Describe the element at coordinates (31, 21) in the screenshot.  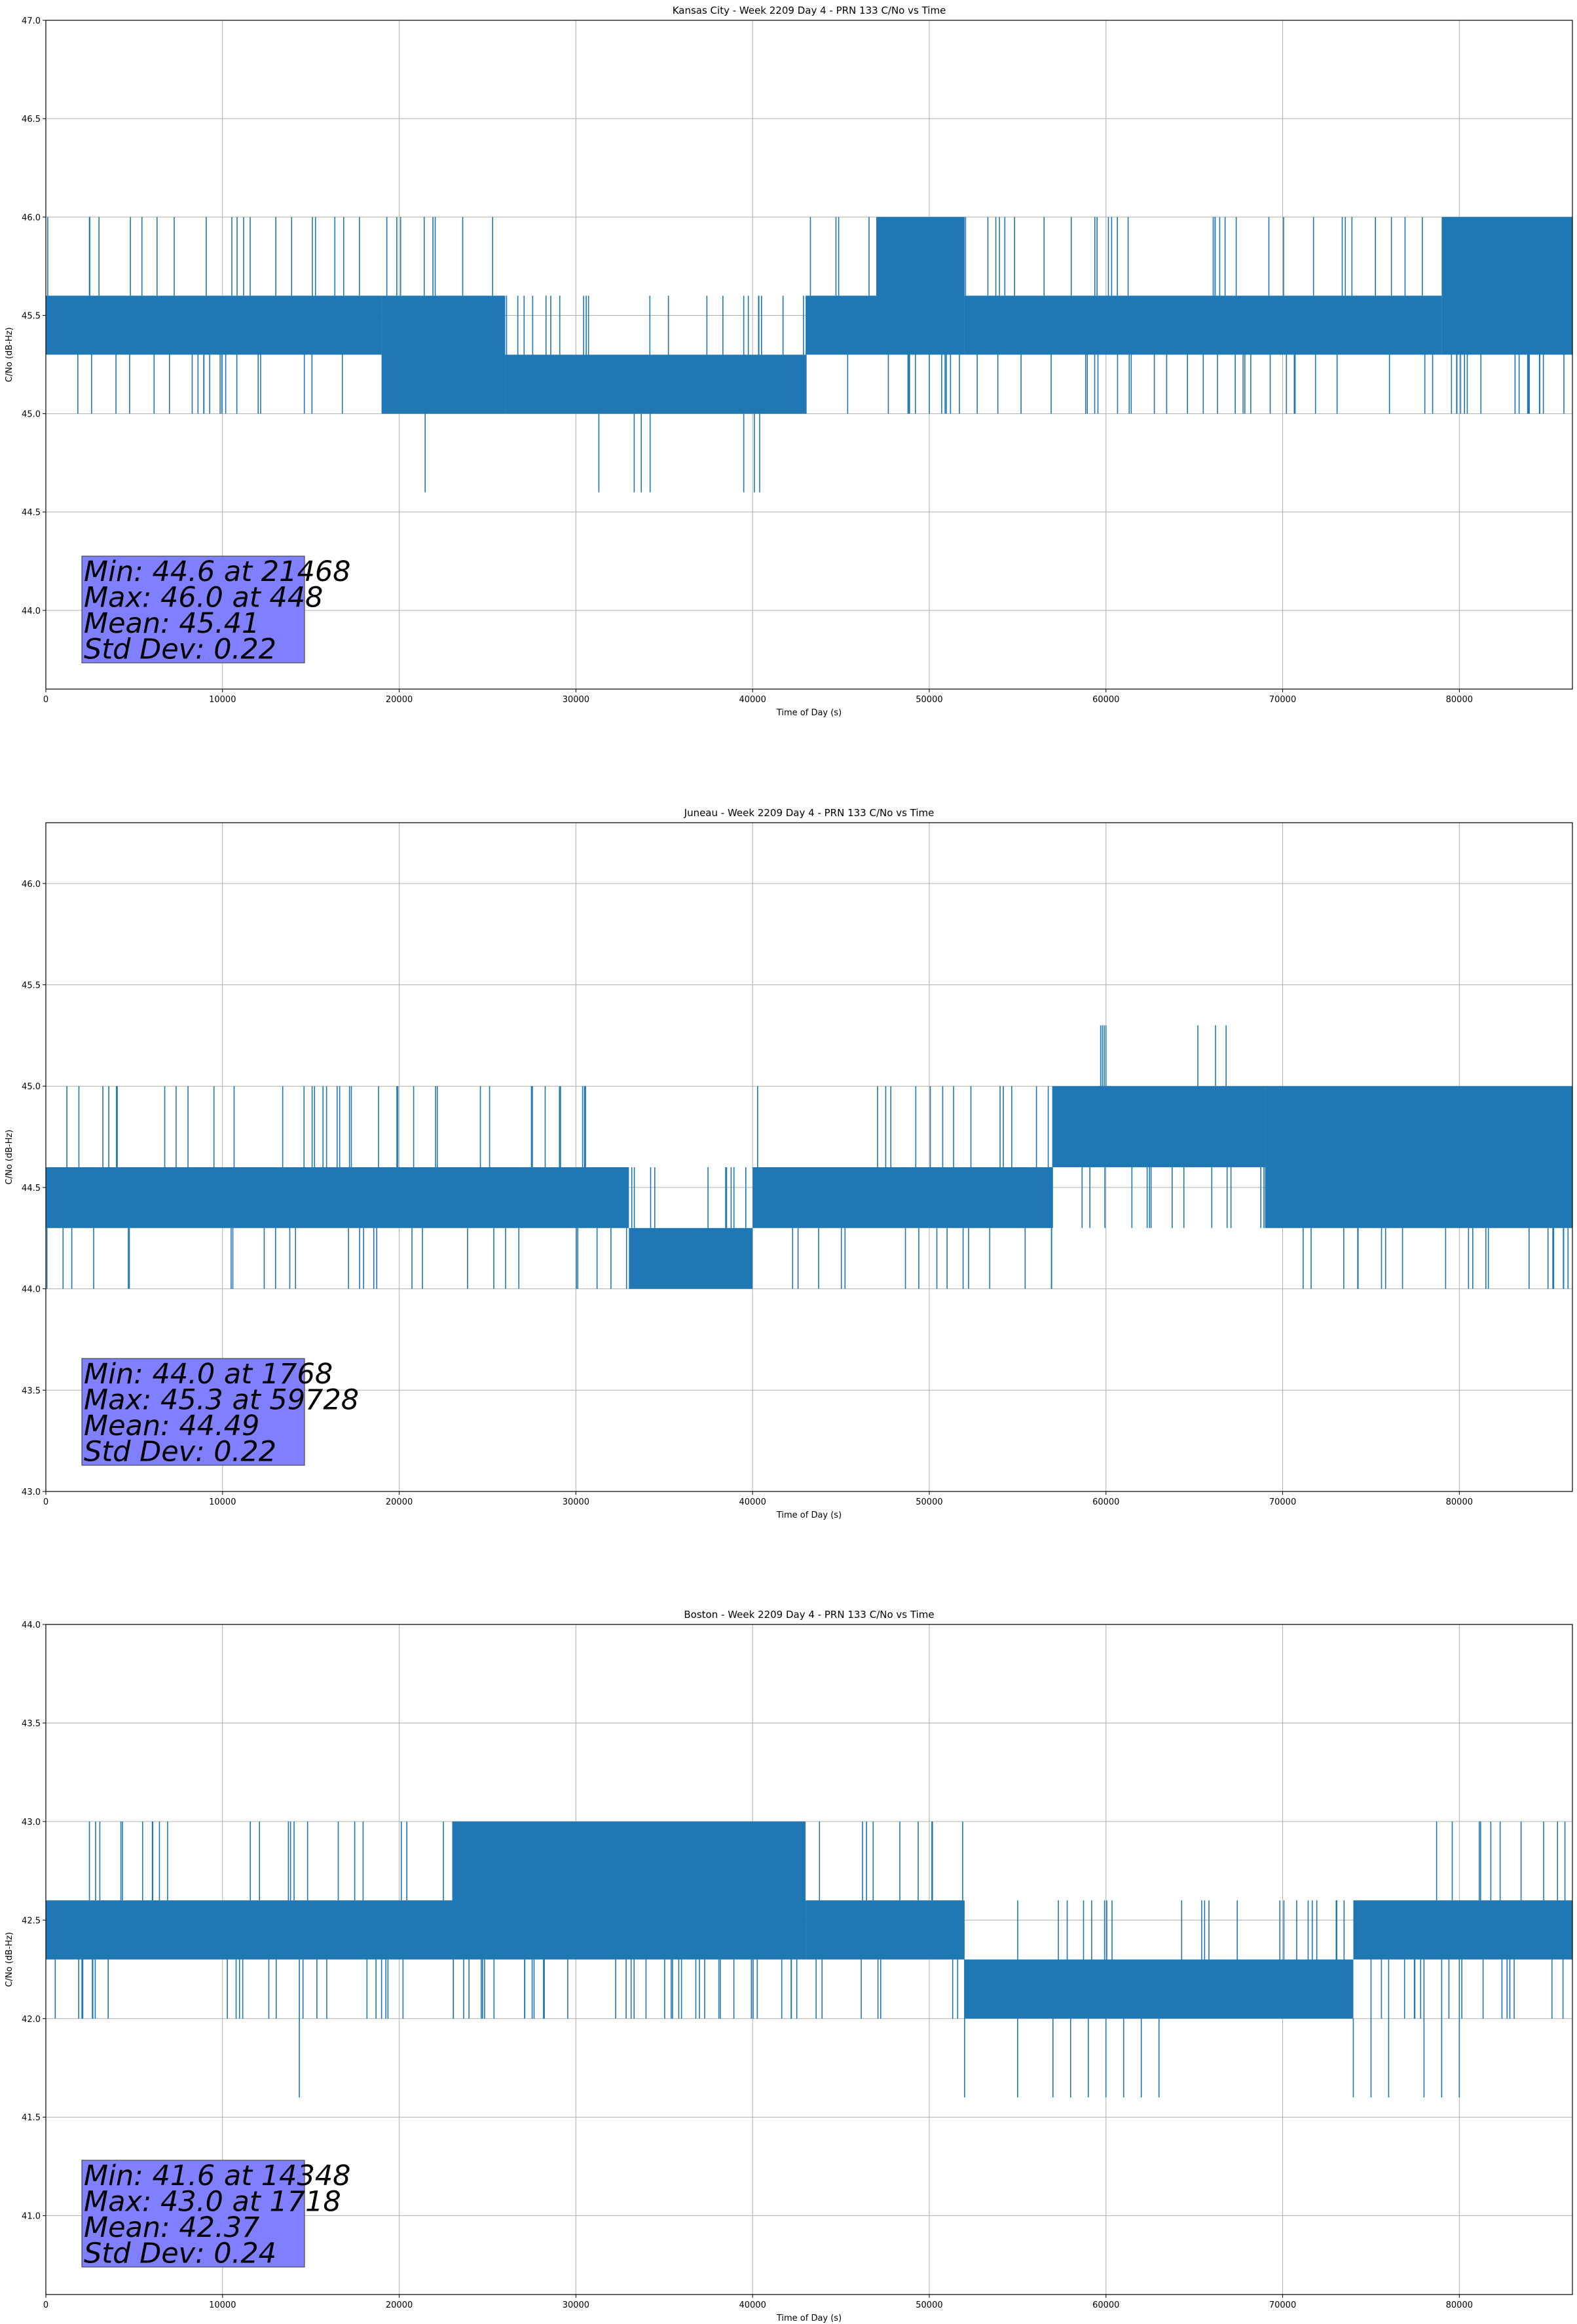
I see `y-tick-label: 47.0` at that location.